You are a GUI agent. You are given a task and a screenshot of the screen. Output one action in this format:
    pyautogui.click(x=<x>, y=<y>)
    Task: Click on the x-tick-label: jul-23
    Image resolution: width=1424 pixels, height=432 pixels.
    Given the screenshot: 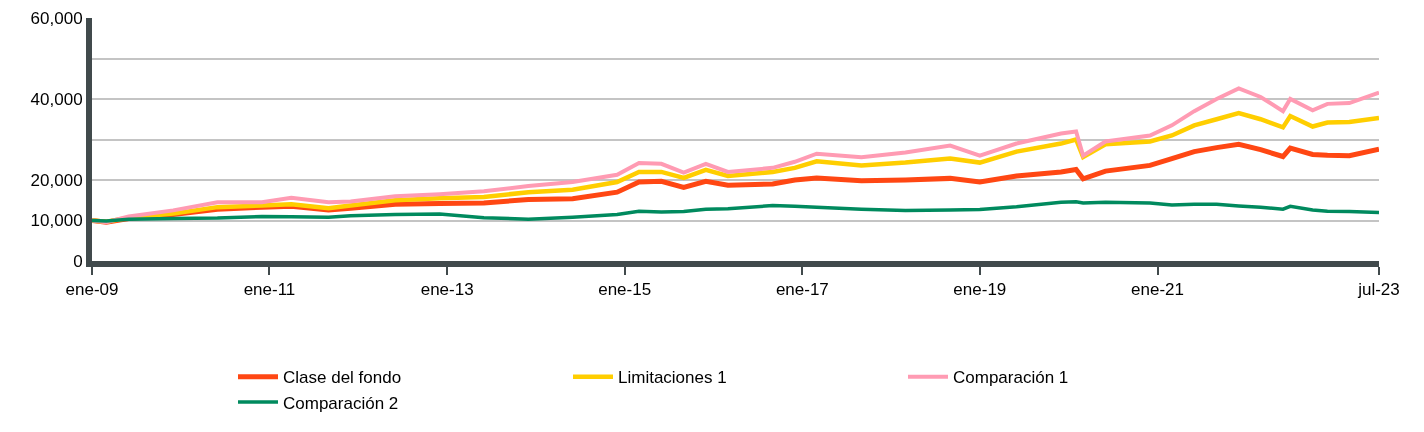 What is the action you would take?
    pyautogui.click(x=1378, y=290)
    